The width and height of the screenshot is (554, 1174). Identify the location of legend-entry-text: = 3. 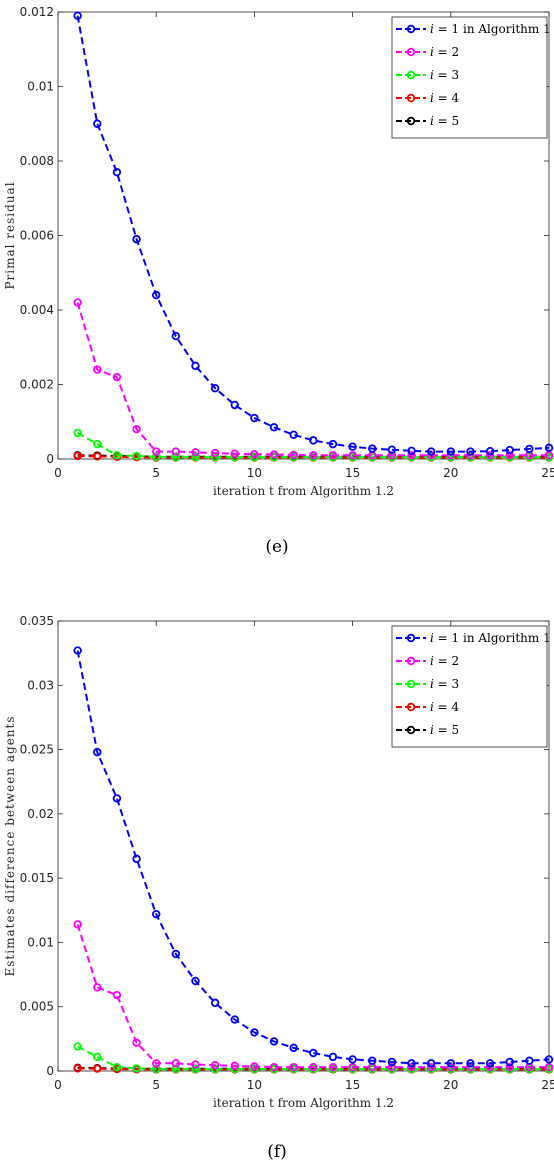
(446, 684).